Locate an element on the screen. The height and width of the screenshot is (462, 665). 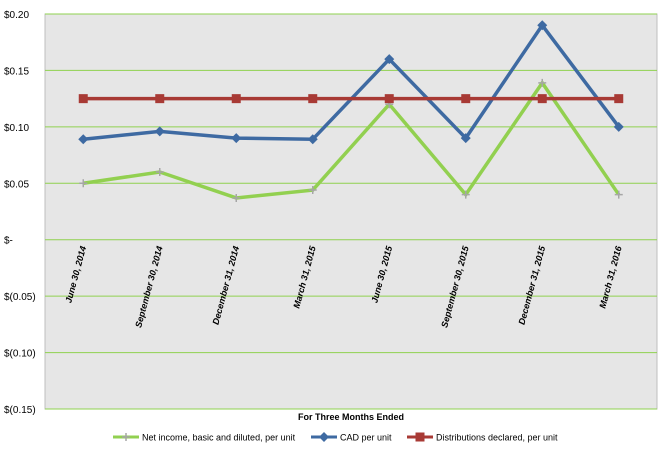
series is located at coordinates (351, 99).